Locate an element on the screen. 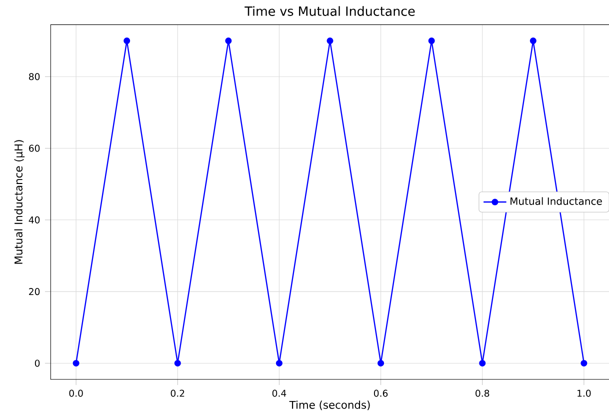 The width and height of the screenshot is (609, 414). x-axis-title: Time (seconds) is located at coordinates (329, 405).